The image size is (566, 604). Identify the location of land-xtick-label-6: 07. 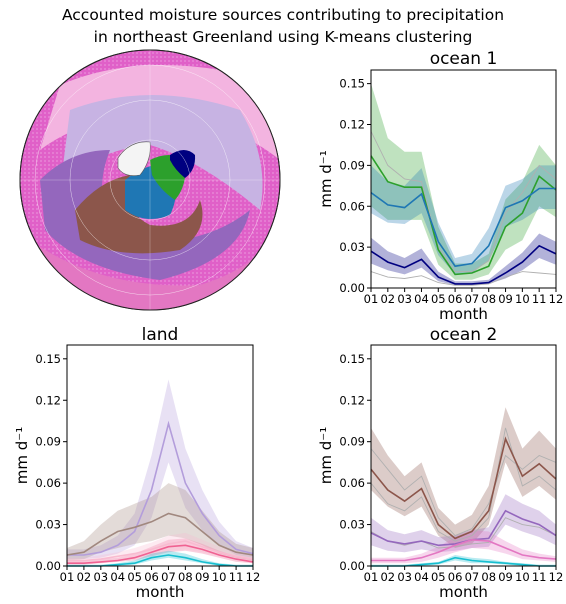
(168, 577).